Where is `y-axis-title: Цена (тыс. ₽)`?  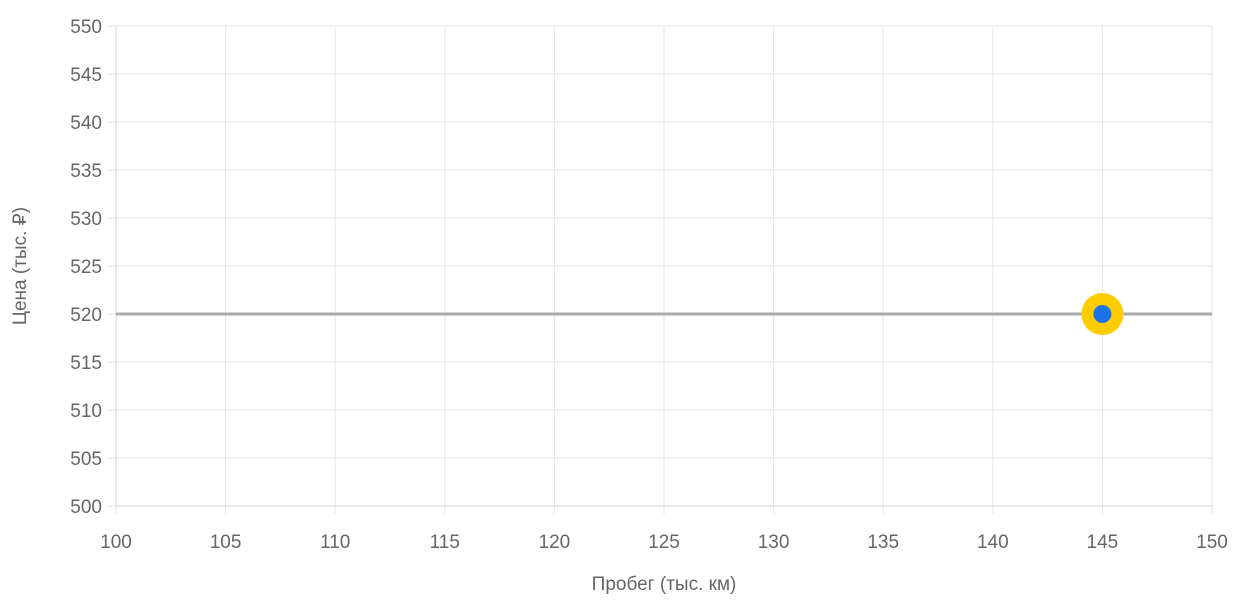 y-axis-title: Цена (тыс. ₽) is located at coordinates (20, 266).